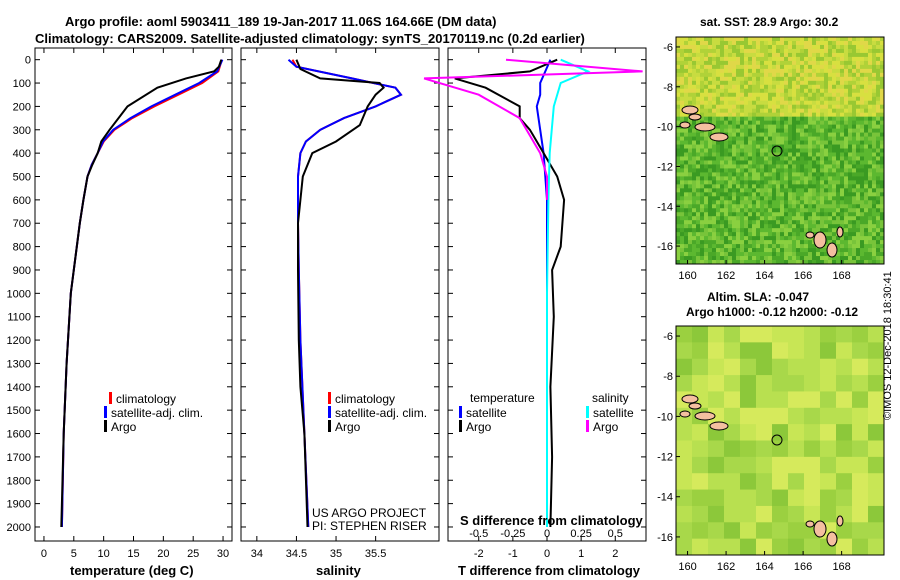 This screenshot has width=900, height=580. I want to click on x-tick-label: 10, so click(104, 554).